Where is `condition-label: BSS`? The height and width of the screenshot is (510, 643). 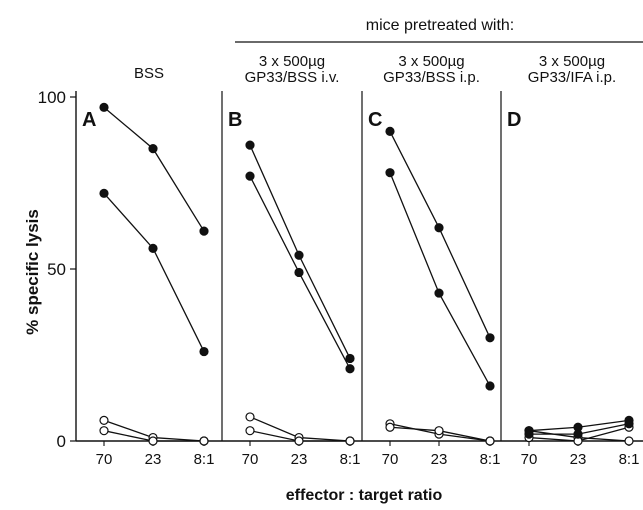
condition-label: BSS is located at coordinates (149, 73).